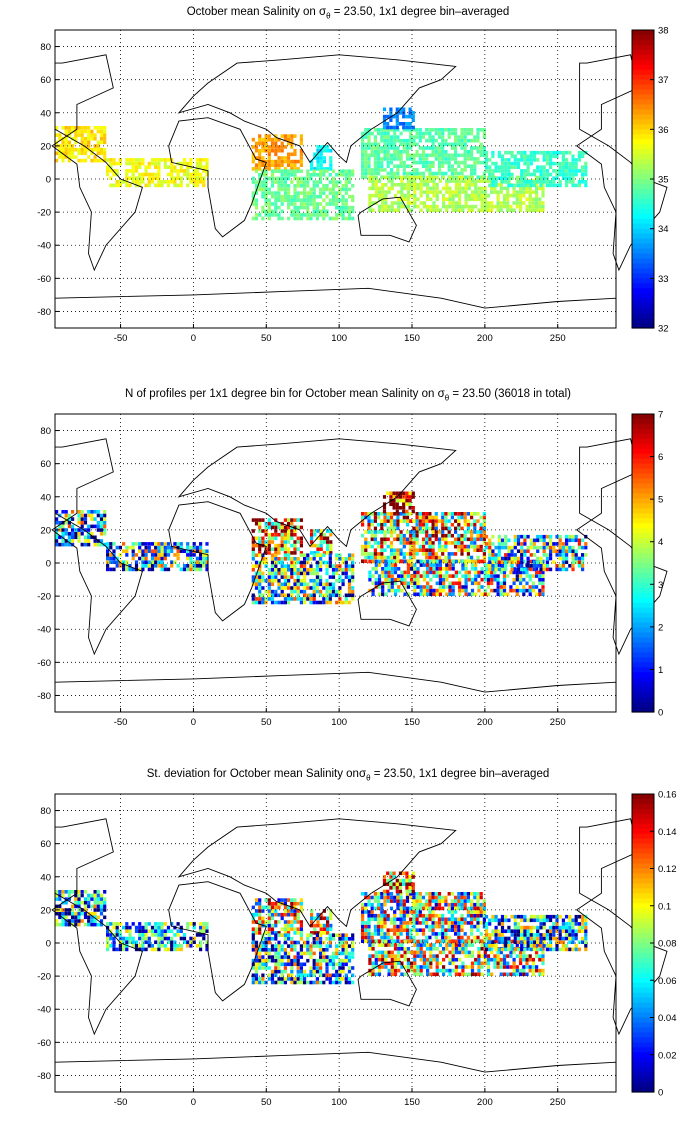 Image resolution: width=696 pixels, height=1140 pixels. I want to click on data-cells, so click(321, 928).